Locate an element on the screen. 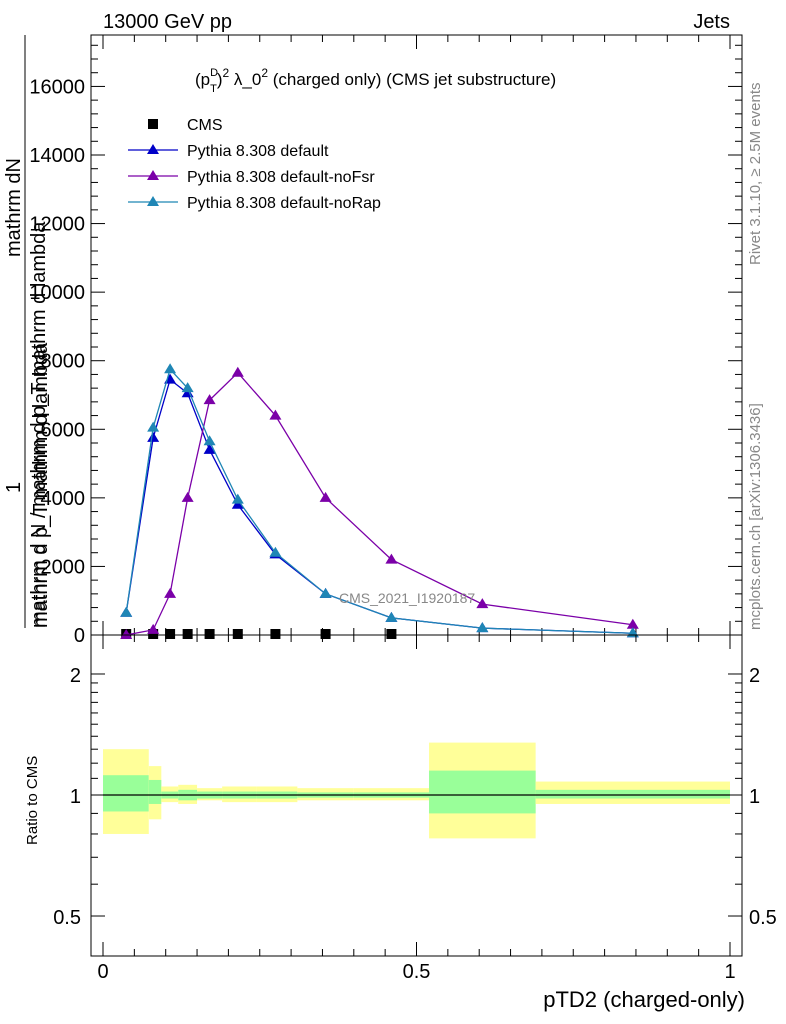 This screenshot has height=1024, width=786. ratio-y-tick-label: 2 is located at coordinates (75, 676).